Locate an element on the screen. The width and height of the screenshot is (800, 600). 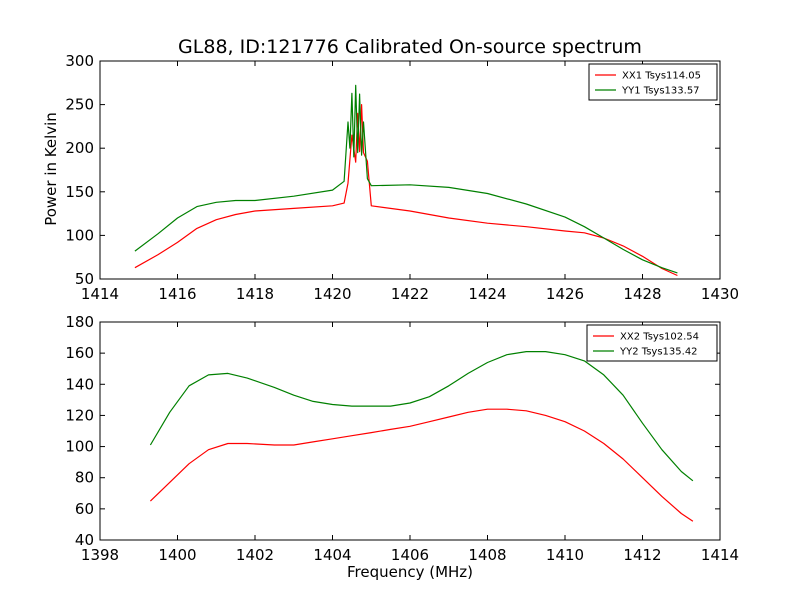
y-tick-label: 60 is located at coordinates (84, 509).